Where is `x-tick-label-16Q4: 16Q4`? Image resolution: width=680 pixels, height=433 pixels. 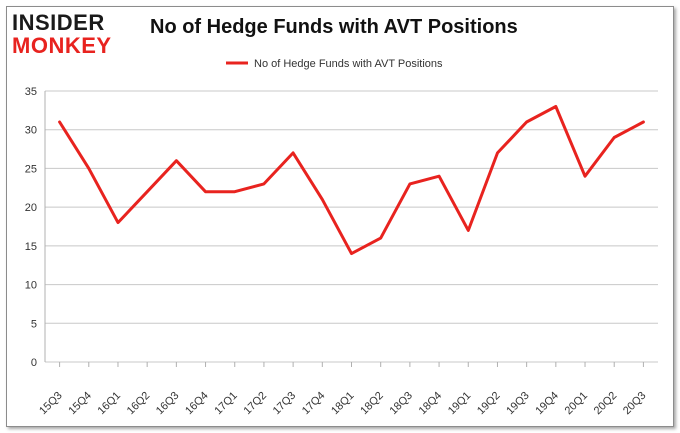 x-tick-label-16Q4: 16Q4 is located at coordinates (197, 404).